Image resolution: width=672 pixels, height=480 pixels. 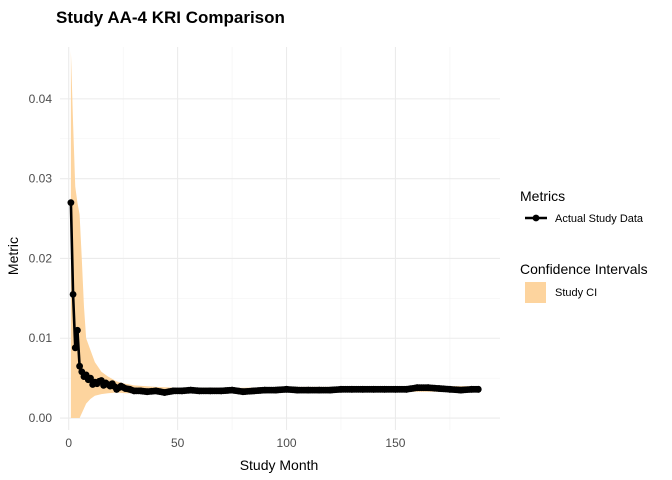 I want to click on y-tick-label: 0.02, so click(x=41, y=258).